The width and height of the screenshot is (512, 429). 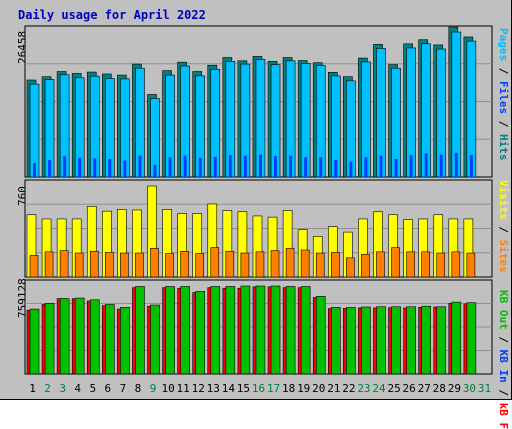 What do you see at coordinates (47, 388) in the screenshot?
I see `x-tick-label-2: 2` at bounding box center [47, 388].